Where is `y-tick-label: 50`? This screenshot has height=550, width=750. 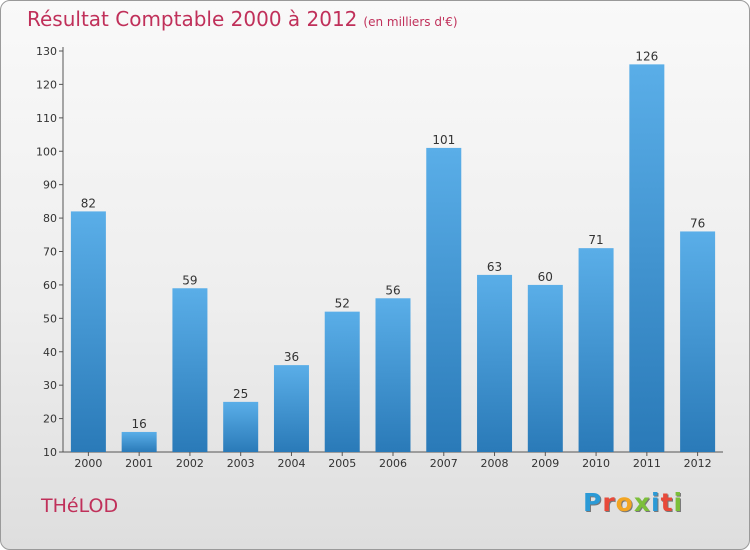 y-tick-label: 50 is located at coordinates (50, 318).